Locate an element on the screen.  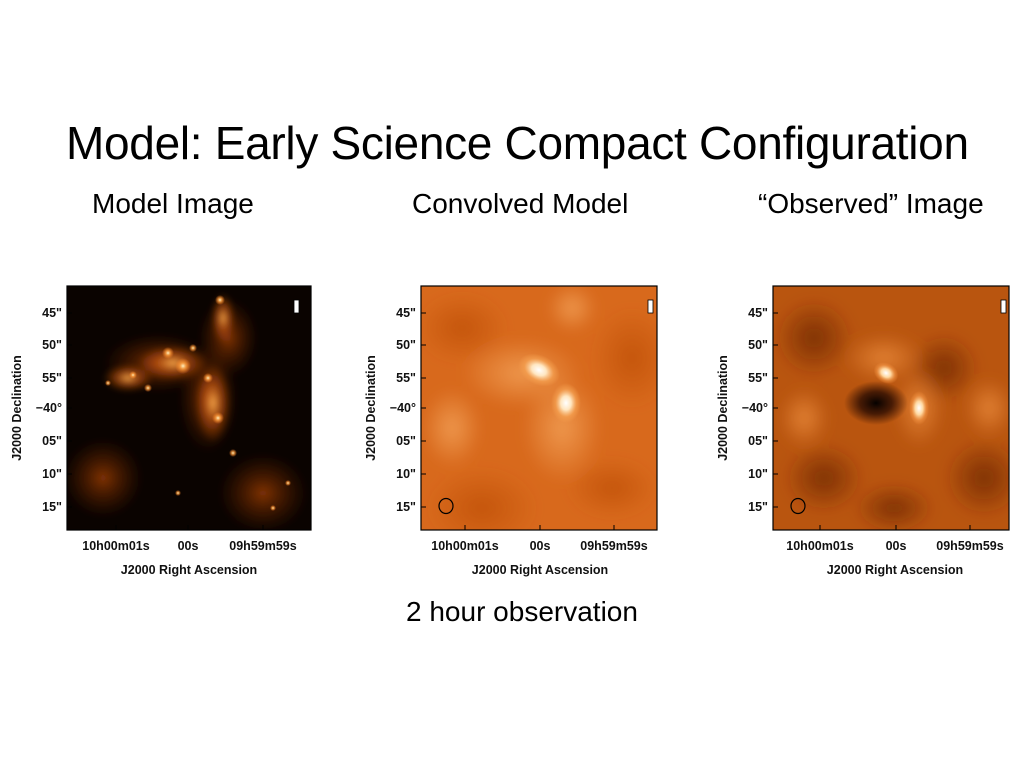
observation-caption: 2 hour observation is located at coordinates (522, 611).